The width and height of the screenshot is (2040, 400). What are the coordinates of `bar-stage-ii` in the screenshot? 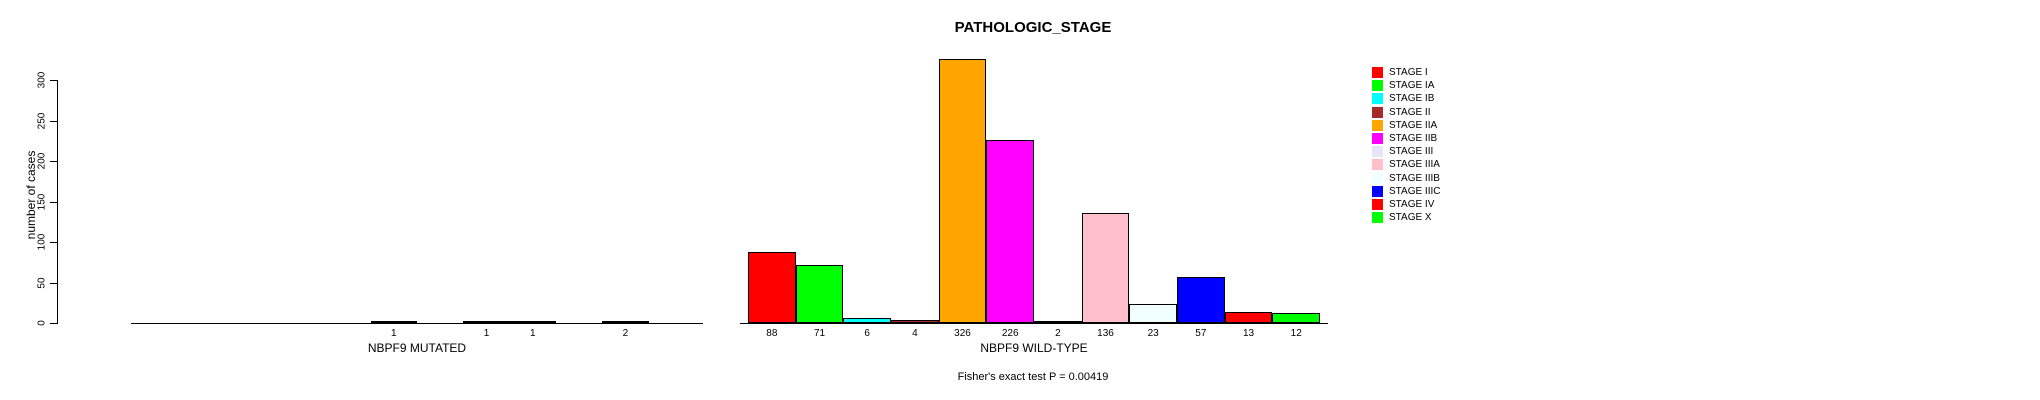 It's located at (915, 321).